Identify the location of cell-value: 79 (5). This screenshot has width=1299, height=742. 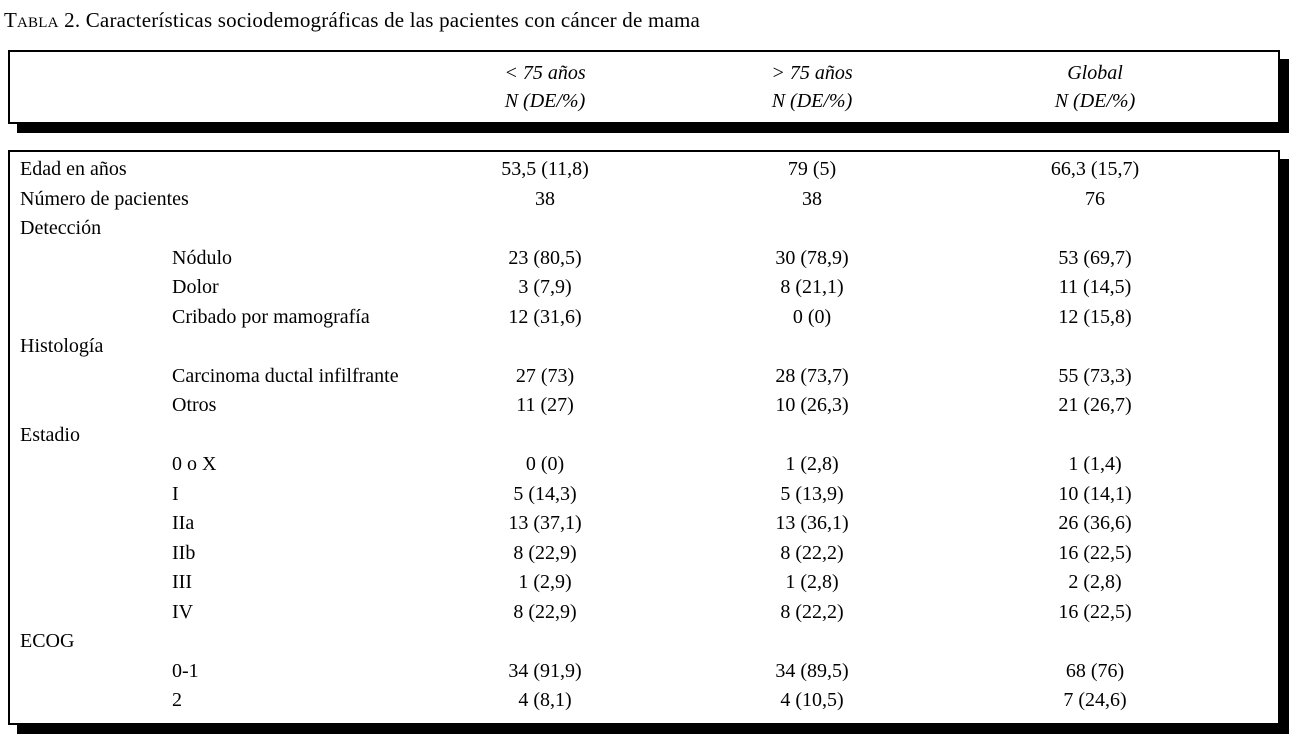
(812, 169).